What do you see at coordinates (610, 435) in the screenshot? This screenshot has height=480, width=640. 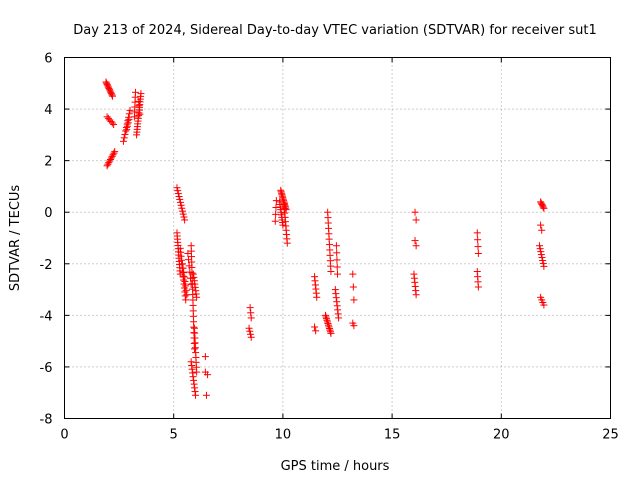 I see `x-tick-label: 25` at bounding box center [610, 435].